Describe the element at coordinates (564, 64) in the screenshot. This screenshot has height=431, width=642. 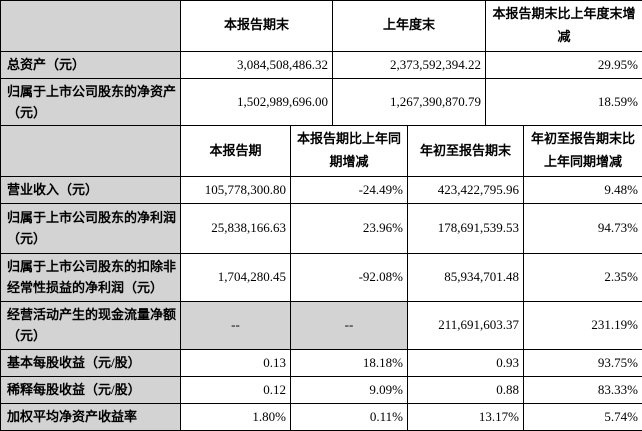
I see `value-cell: 29.95%` at that location.